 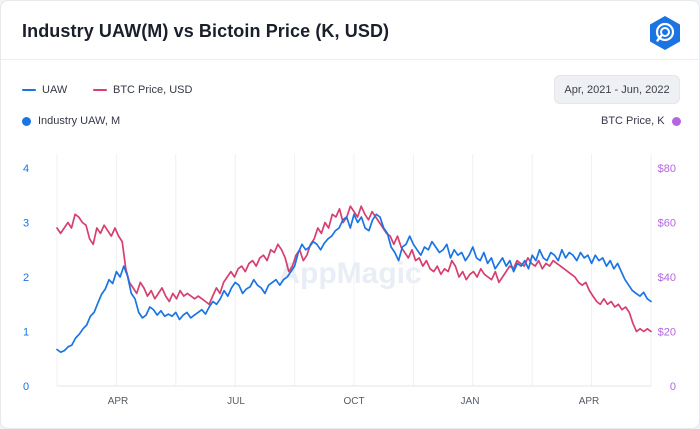 What do you see at coordinates (79, 121) in the screenshot?
I see `left-axis-title-label: Industry UAW, M` at bounding box center [79, 121].